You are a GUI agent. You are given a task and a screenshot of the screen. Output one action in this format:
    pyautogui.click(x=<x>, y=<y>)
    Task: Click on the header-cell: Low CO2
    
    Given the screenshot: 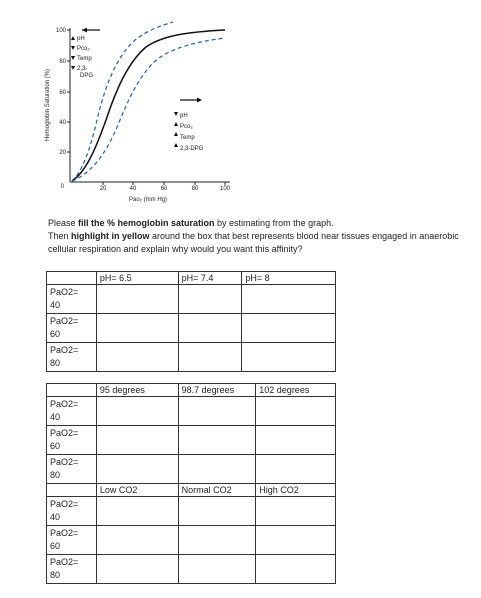 What is the action you would take?
    pyautogui.click(x=137, y=490)
    